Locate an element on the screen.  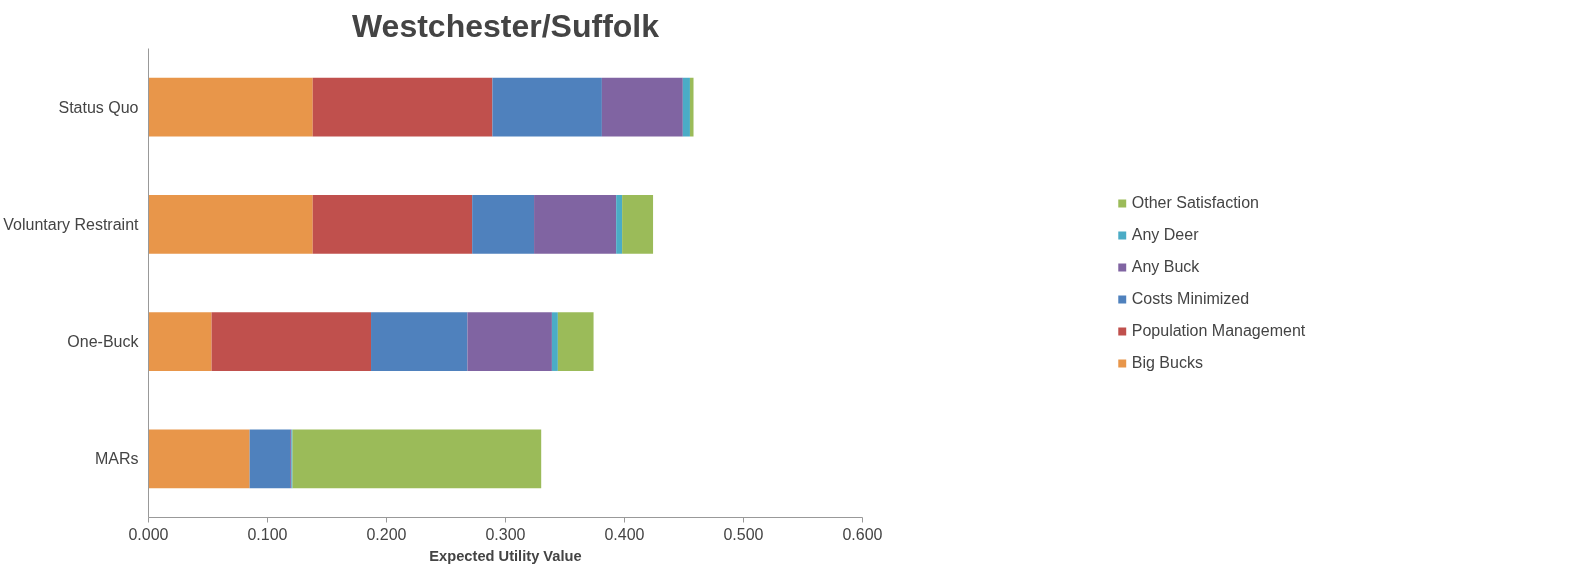
x-tick-label: 0.400 is located at coordinates (624, 534).